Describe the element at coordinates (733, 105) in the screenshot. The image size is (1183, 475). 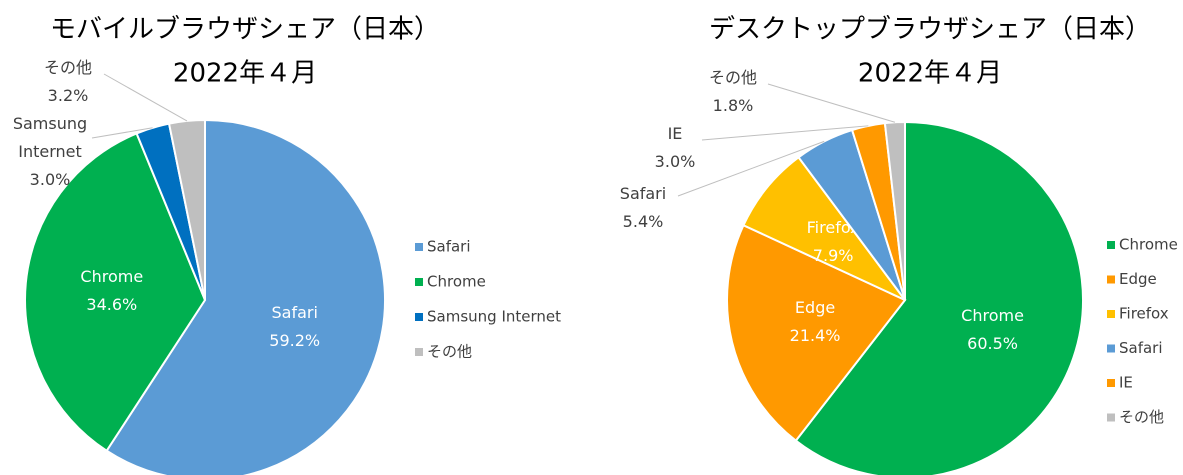
I see `label-value: 1.8%` at that location.